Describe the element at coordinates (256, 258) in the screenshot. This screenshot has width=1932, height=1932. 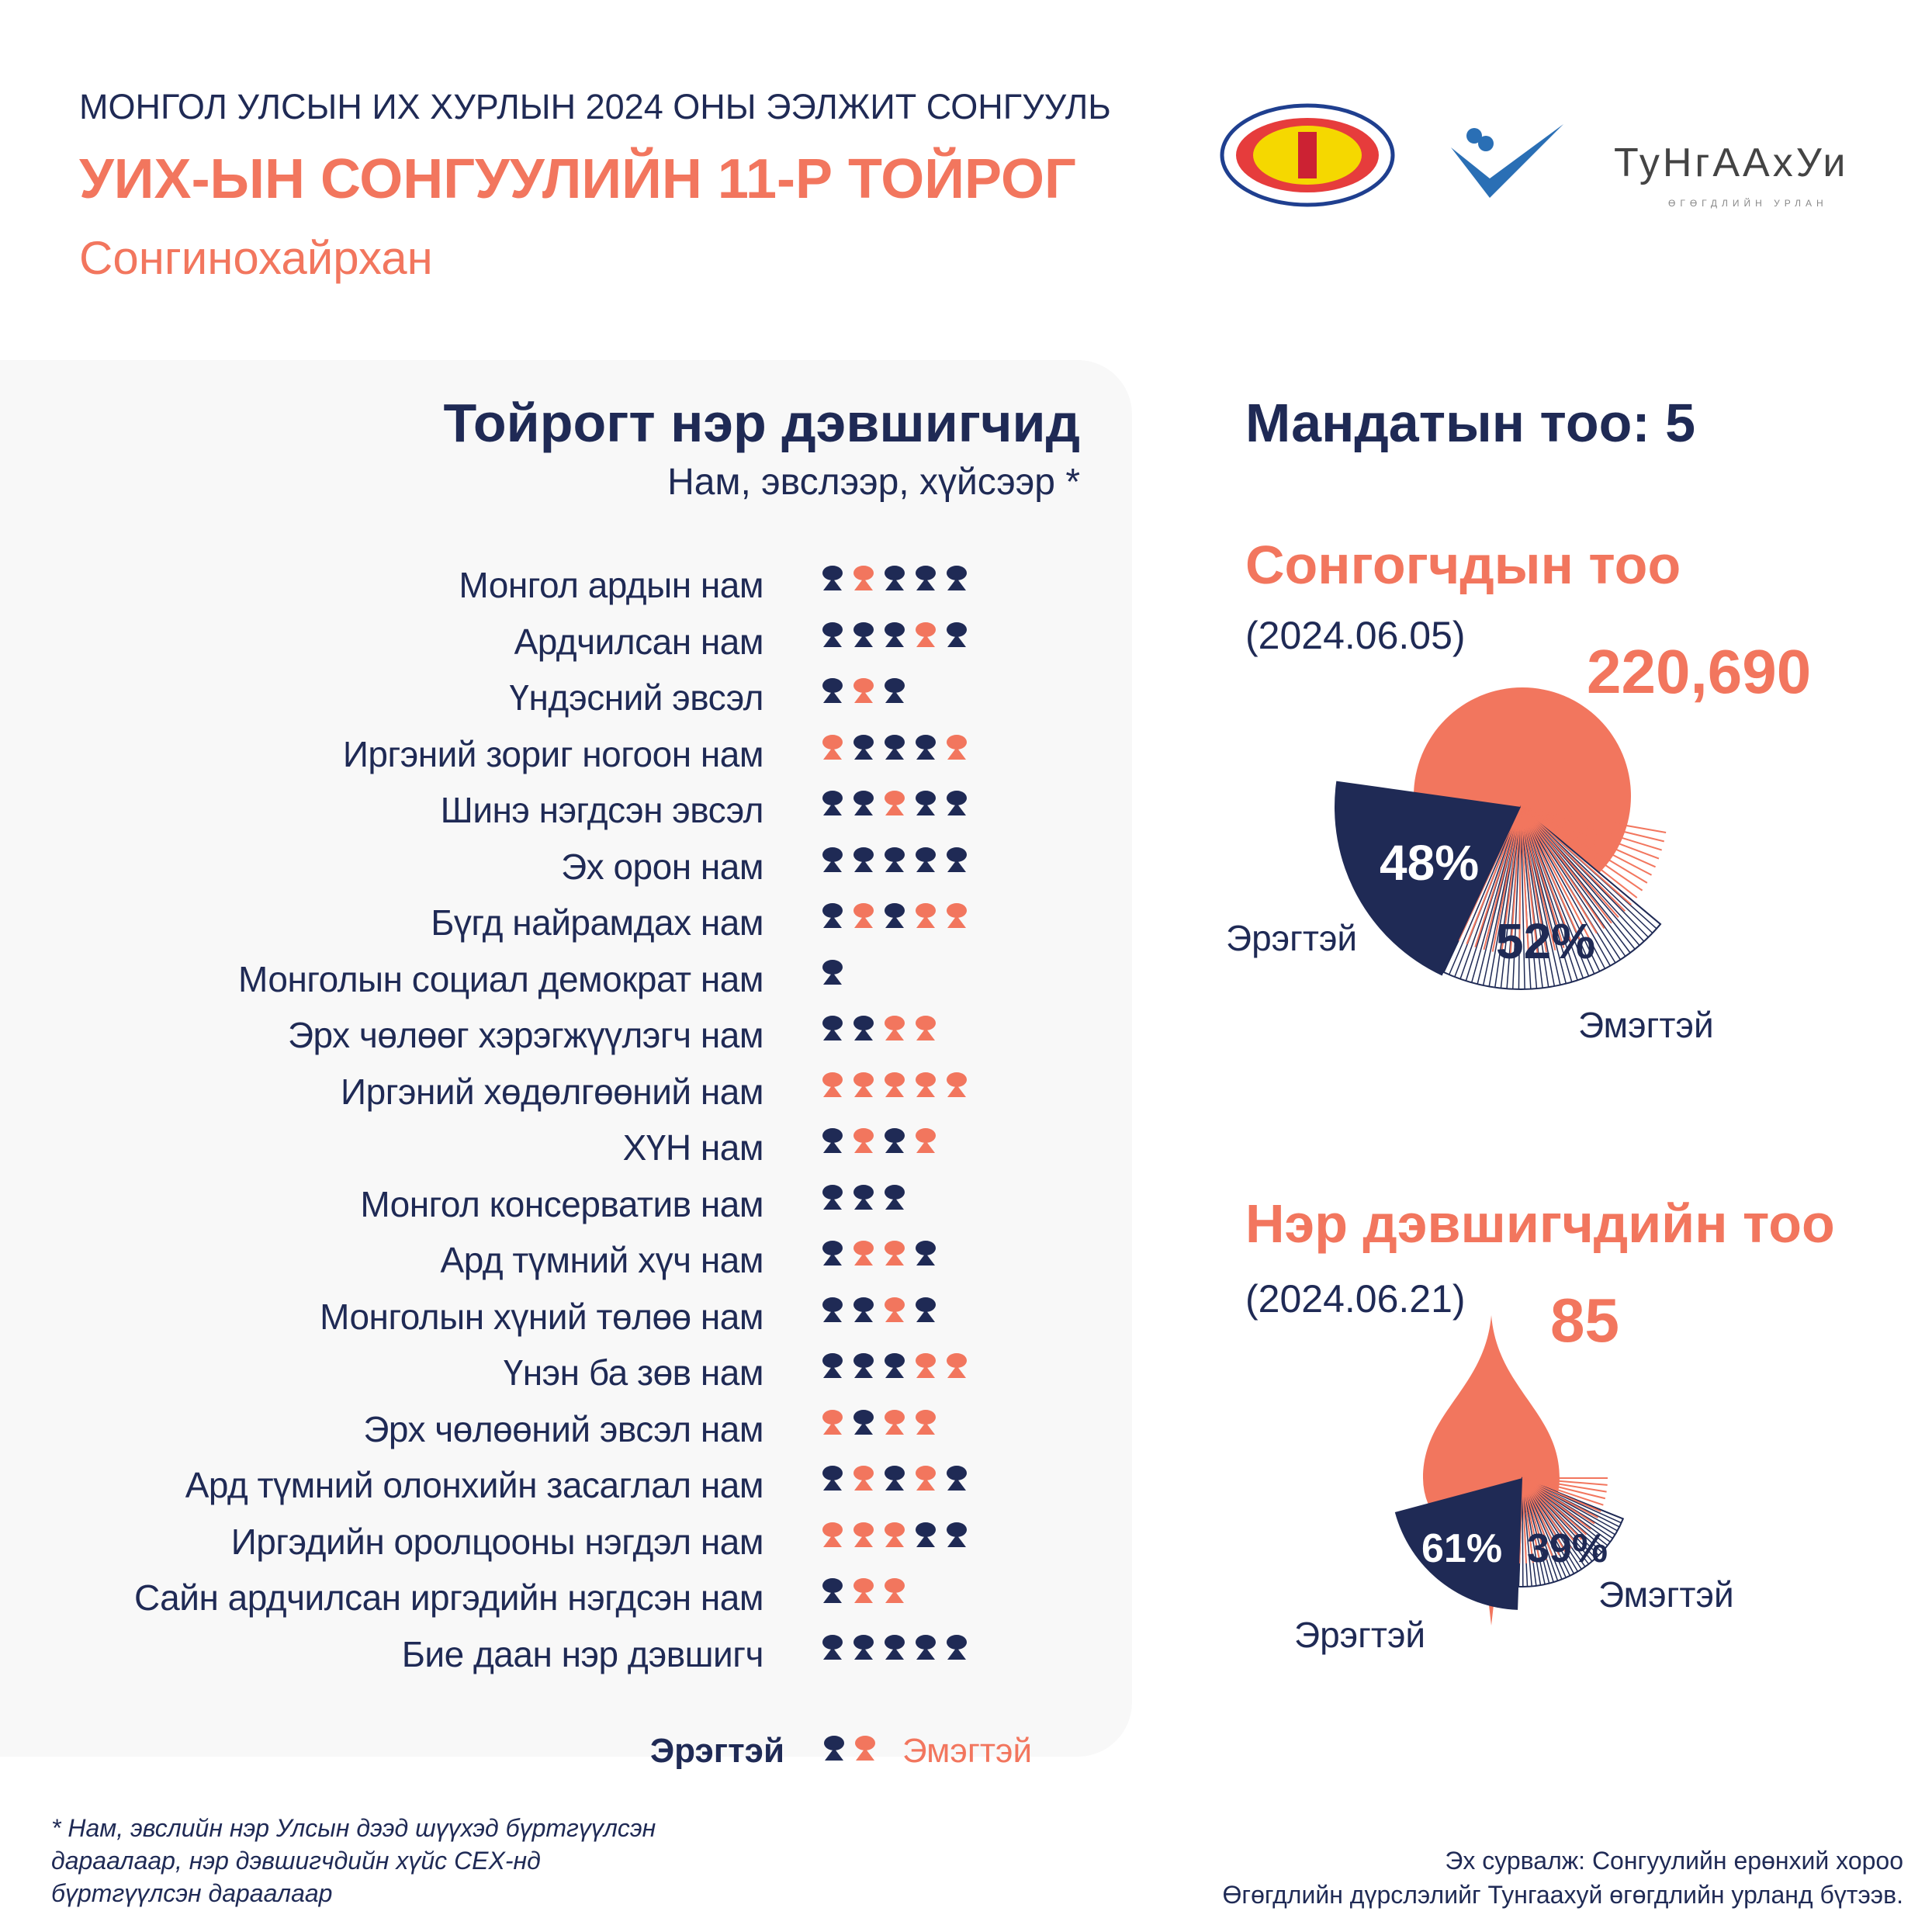
I see `district-name: Сонгинохайрхан` at that location.